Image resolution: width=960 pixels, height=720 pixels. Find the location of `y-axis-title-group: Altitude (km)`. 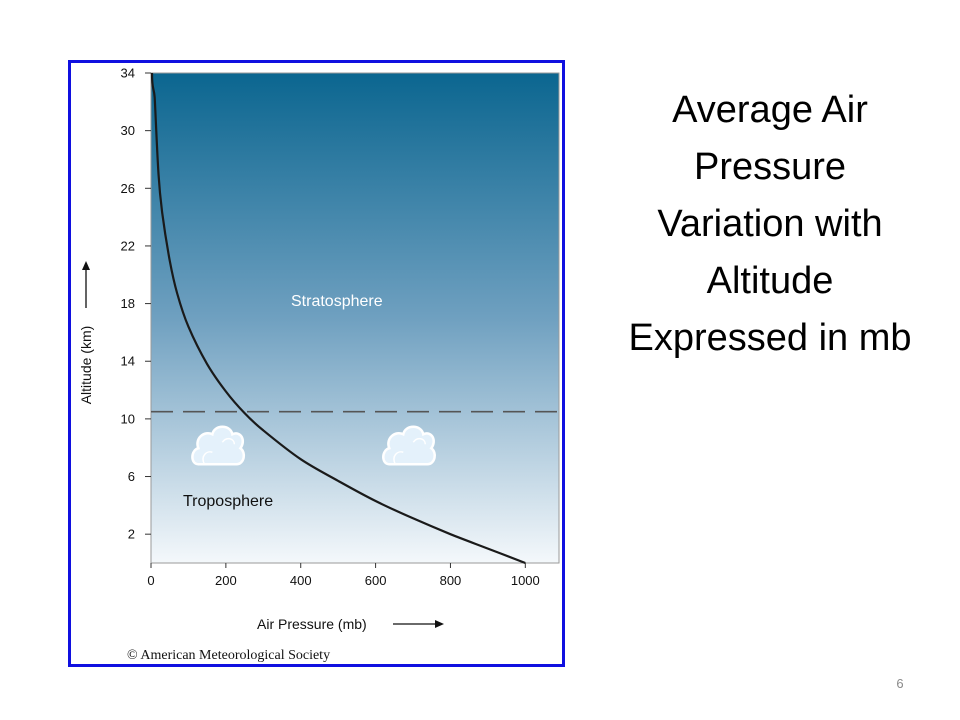

y-axis-title-group: Altitude (km) is located at coordinates (86, 332).